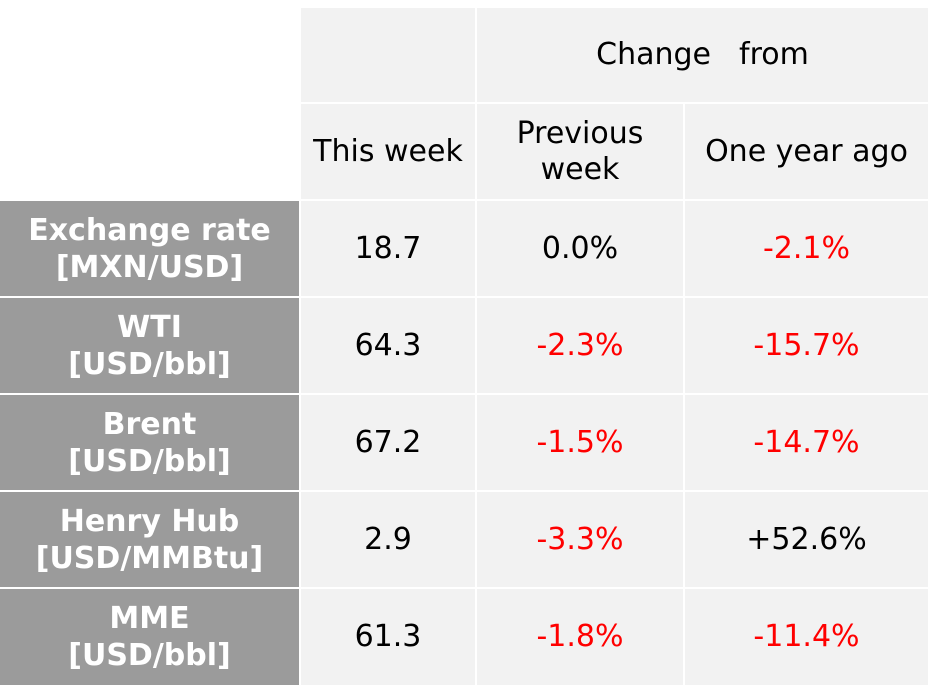  Describe the element at coordinates (149, 267) in the screenshot. I see `row-label-line2: [MXN/USD]` at that location.